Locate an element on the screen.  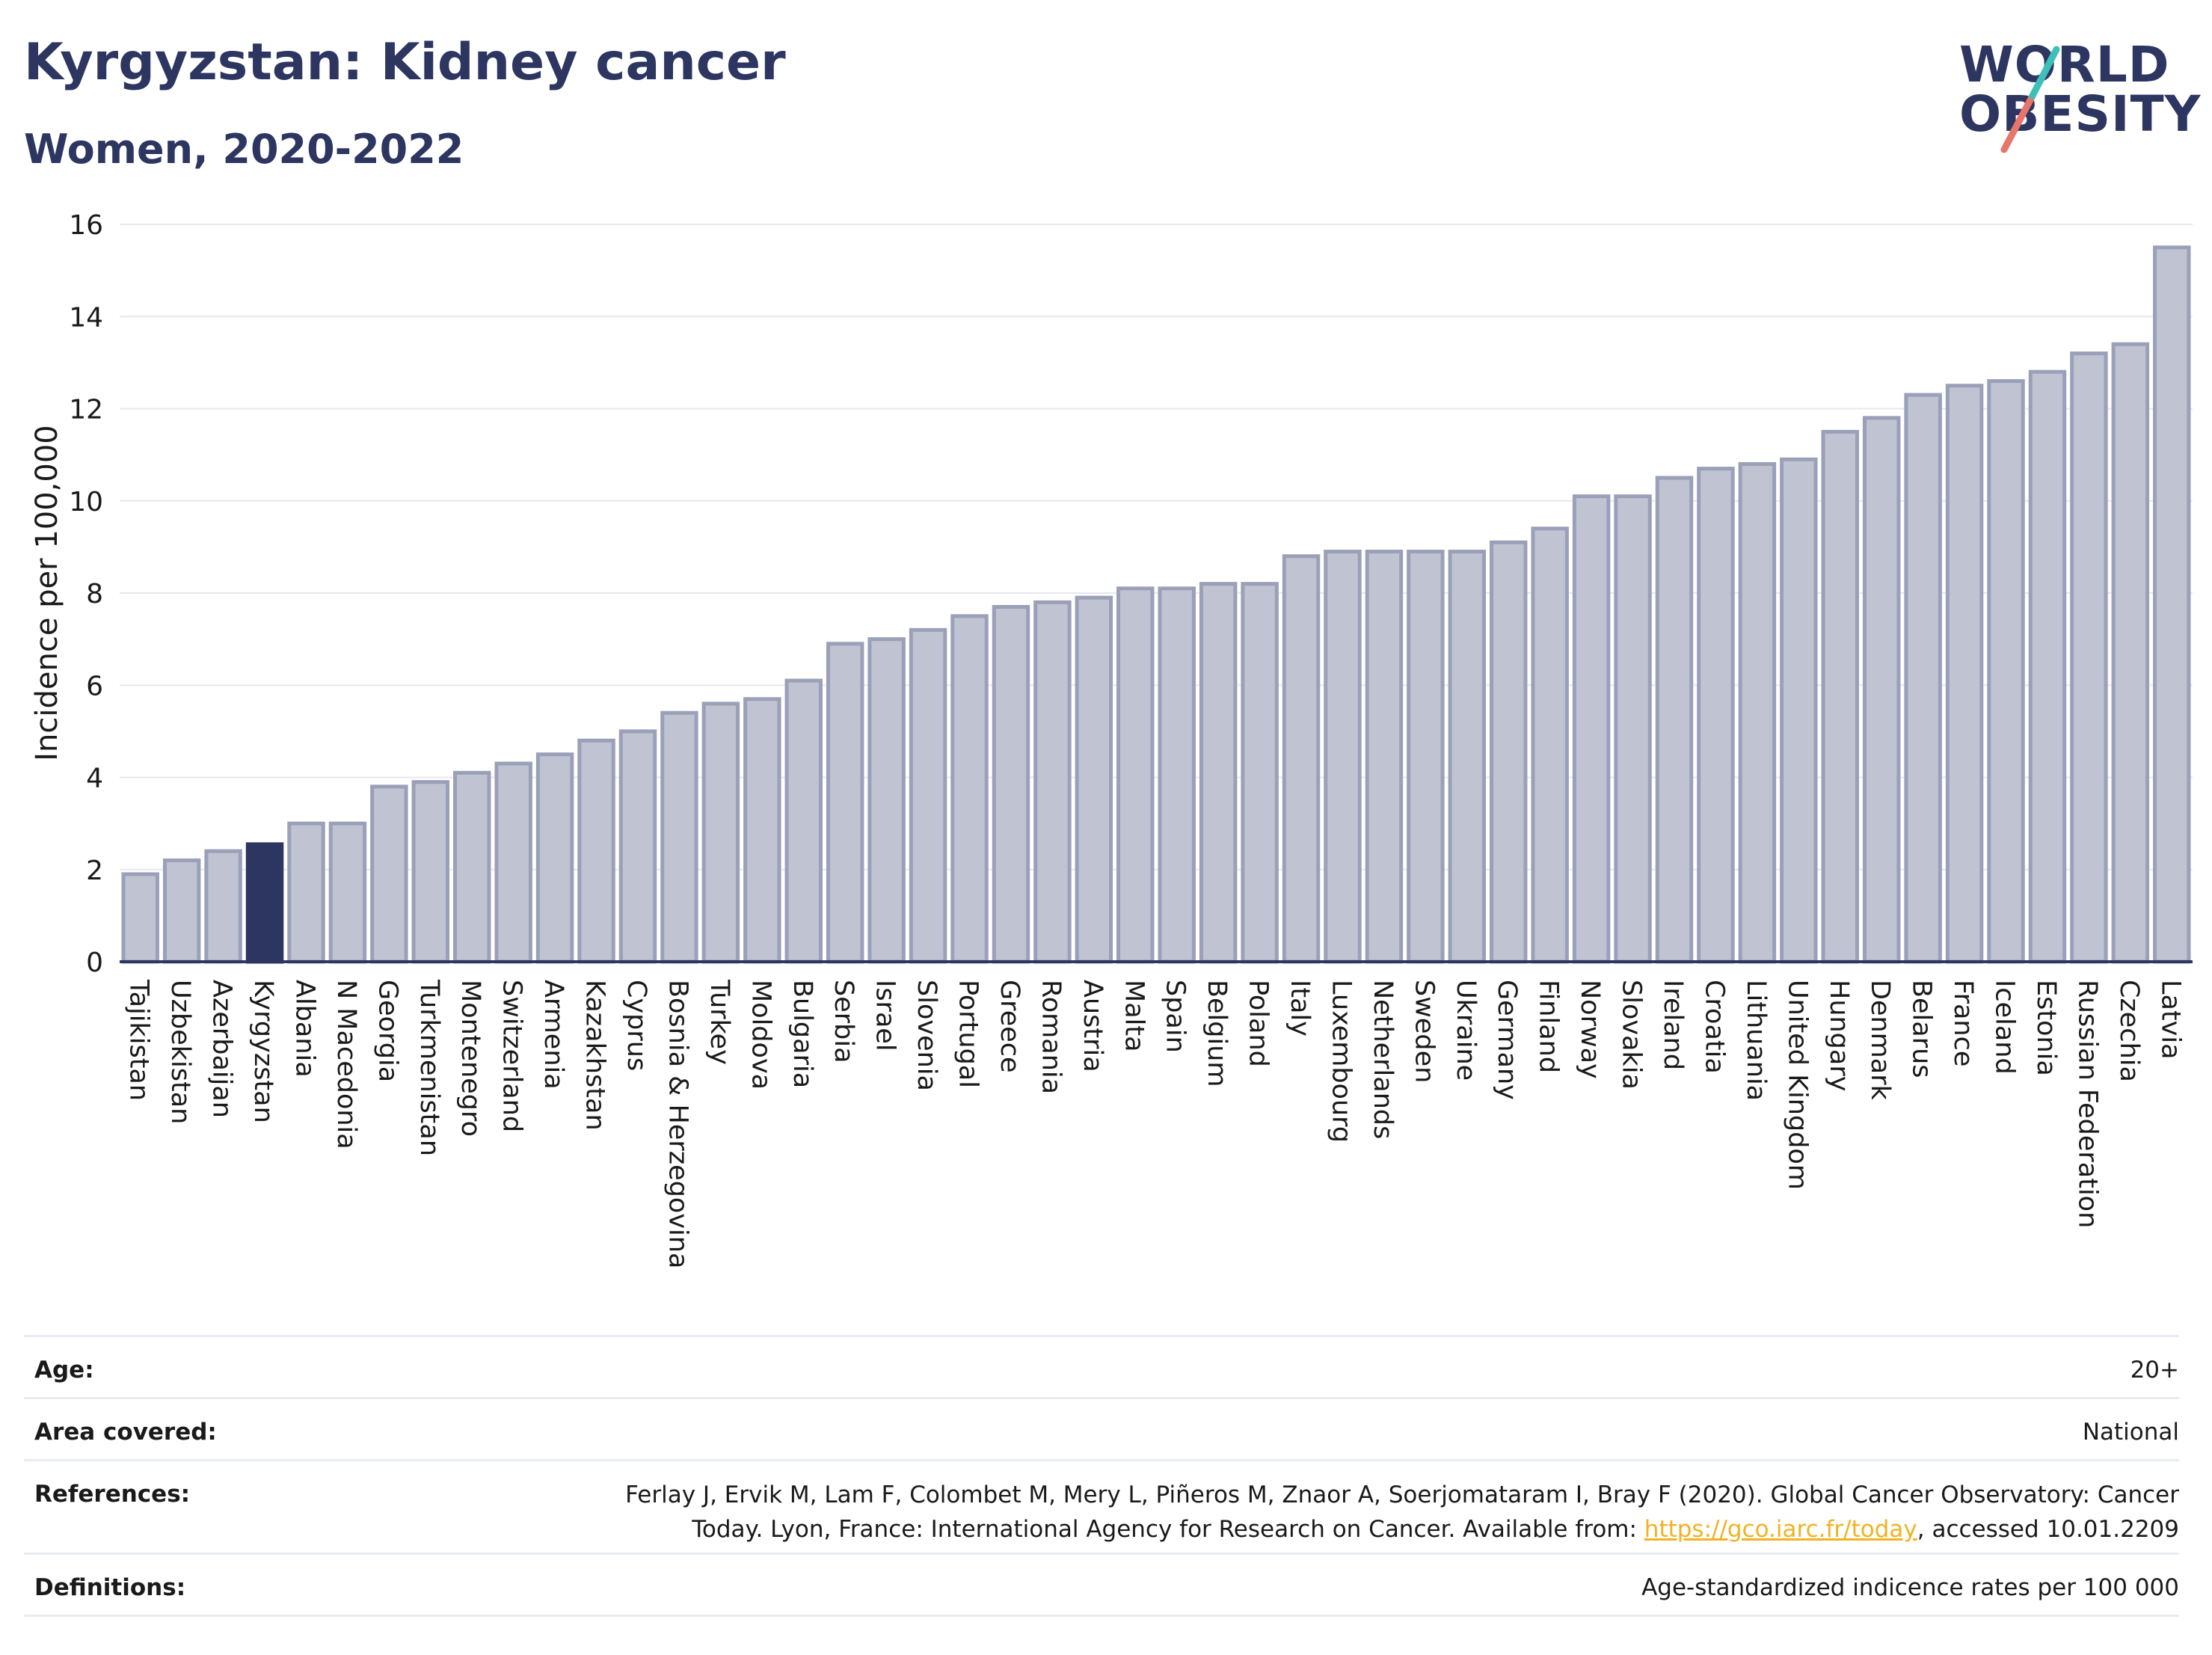
bar-bulgaria is located at coordinates (803, 821).